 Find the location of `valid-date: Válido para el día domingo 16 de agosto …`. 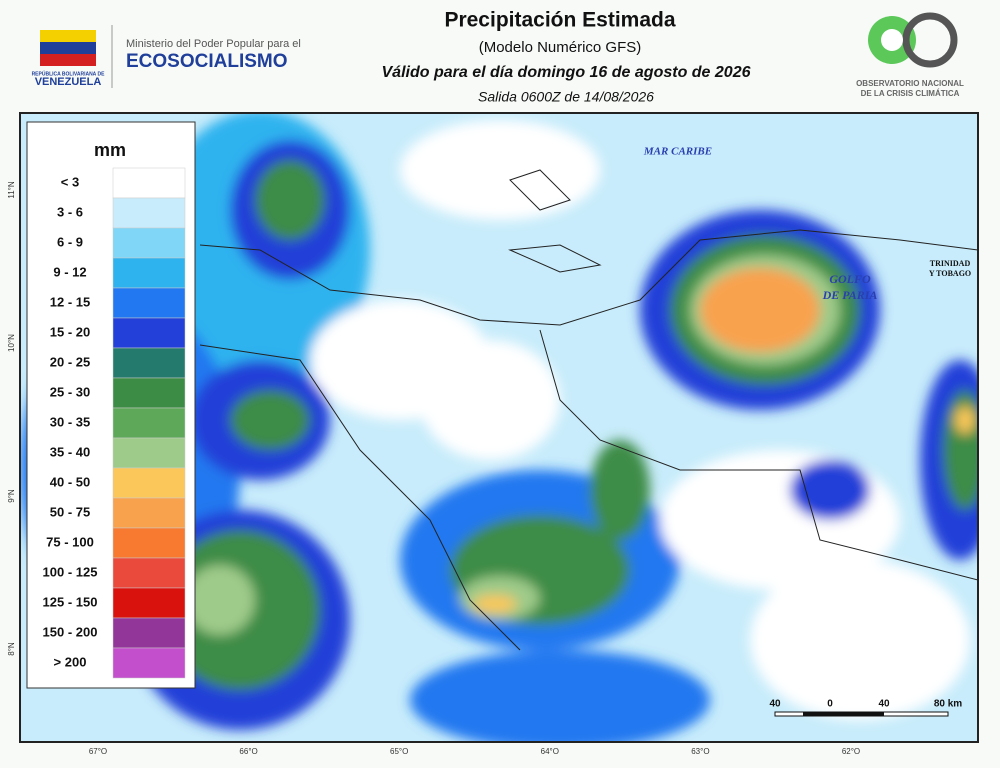

valid-date: Válido para el día domingo 16 de agosto … is located at coordinates (566, 72).